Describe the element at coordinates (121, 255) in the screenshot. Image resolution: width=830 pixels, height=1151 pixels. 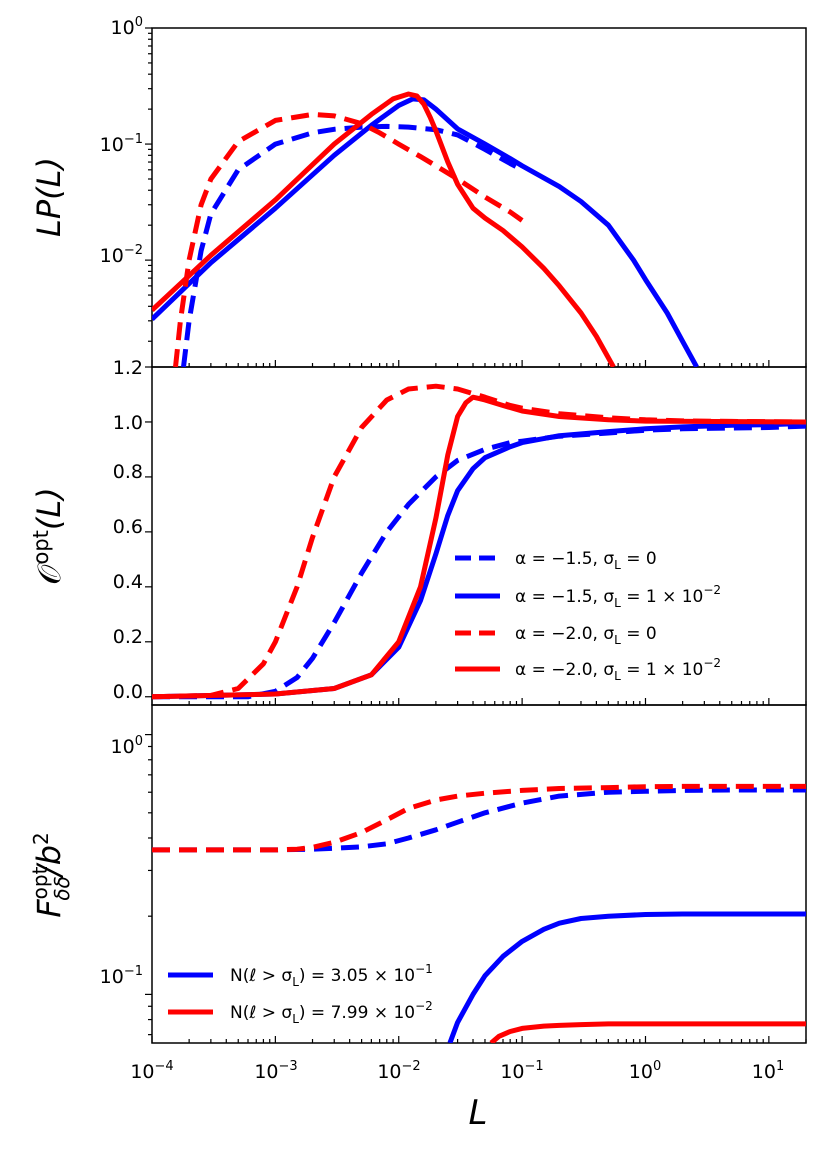
I see `top-ytick-label-3: 10⁻²` at that location.